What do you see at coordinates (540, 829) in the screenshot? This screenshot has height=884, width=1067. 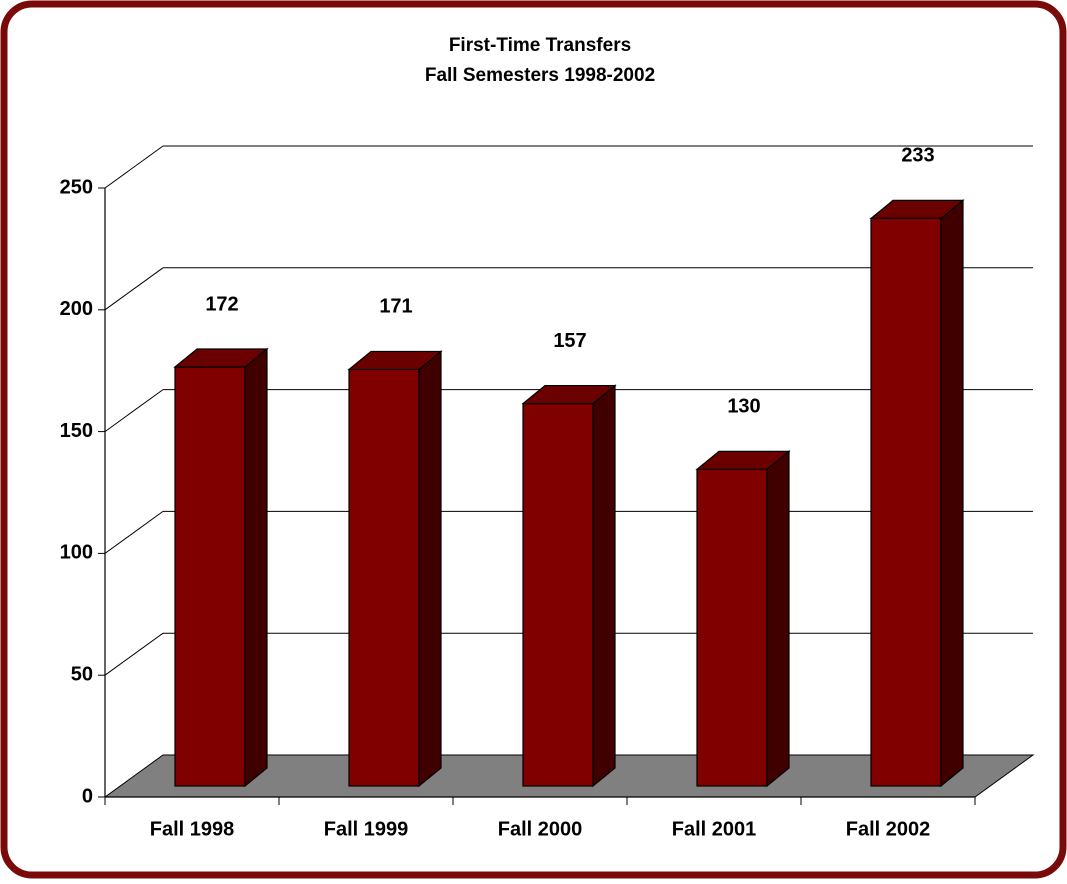 I see `x-tick-label: Fall 2000` at bounding box center [540, 829].